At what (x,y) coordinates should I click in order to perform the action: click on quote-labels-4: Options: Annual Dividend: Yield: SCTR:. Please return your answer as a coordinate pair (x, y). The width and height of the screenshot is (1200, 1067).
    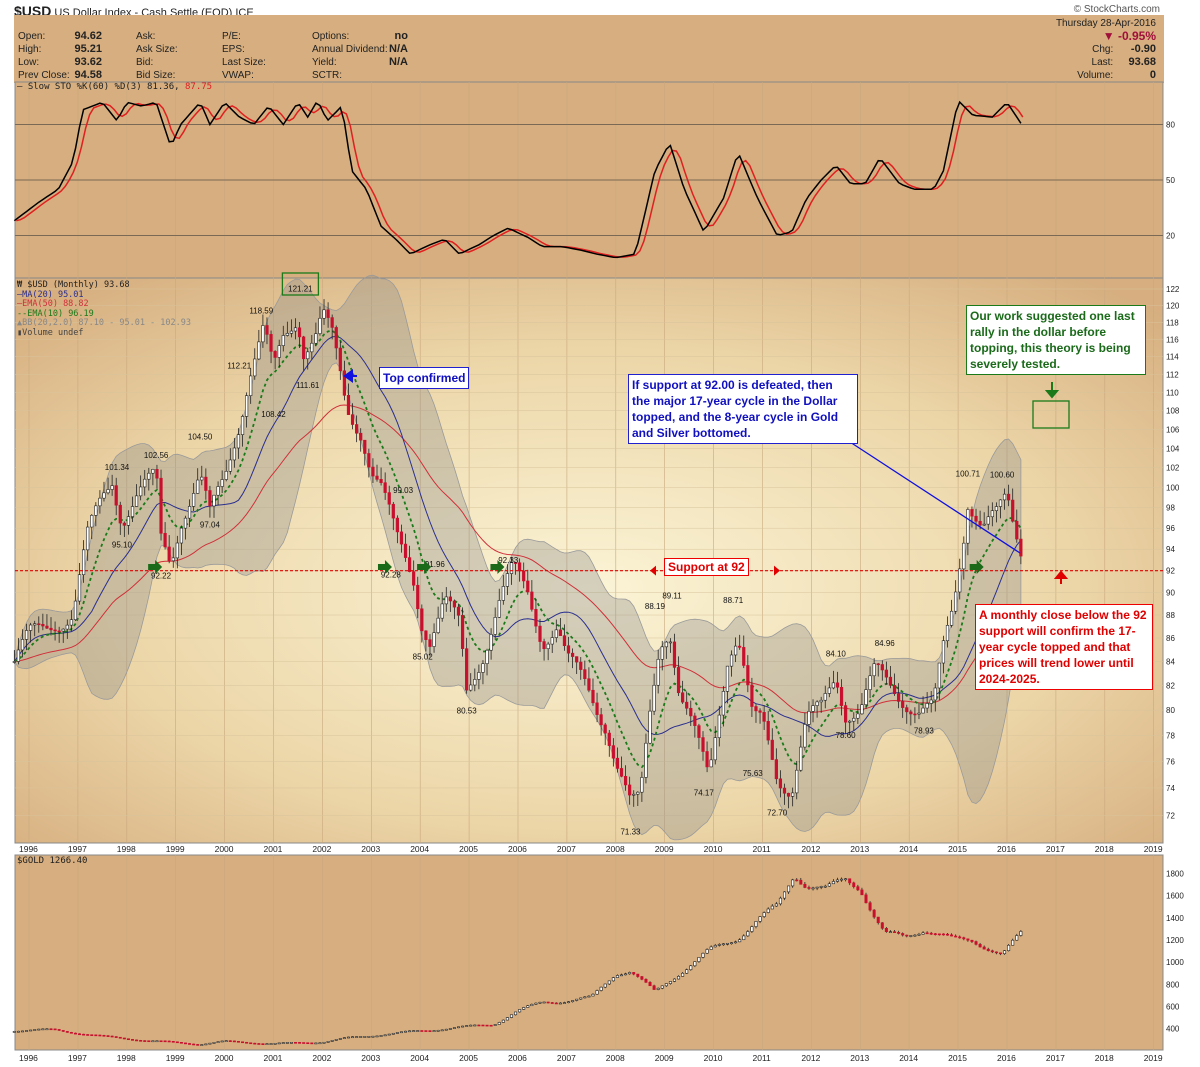
    Looking at the image, I should click on (350, 56).